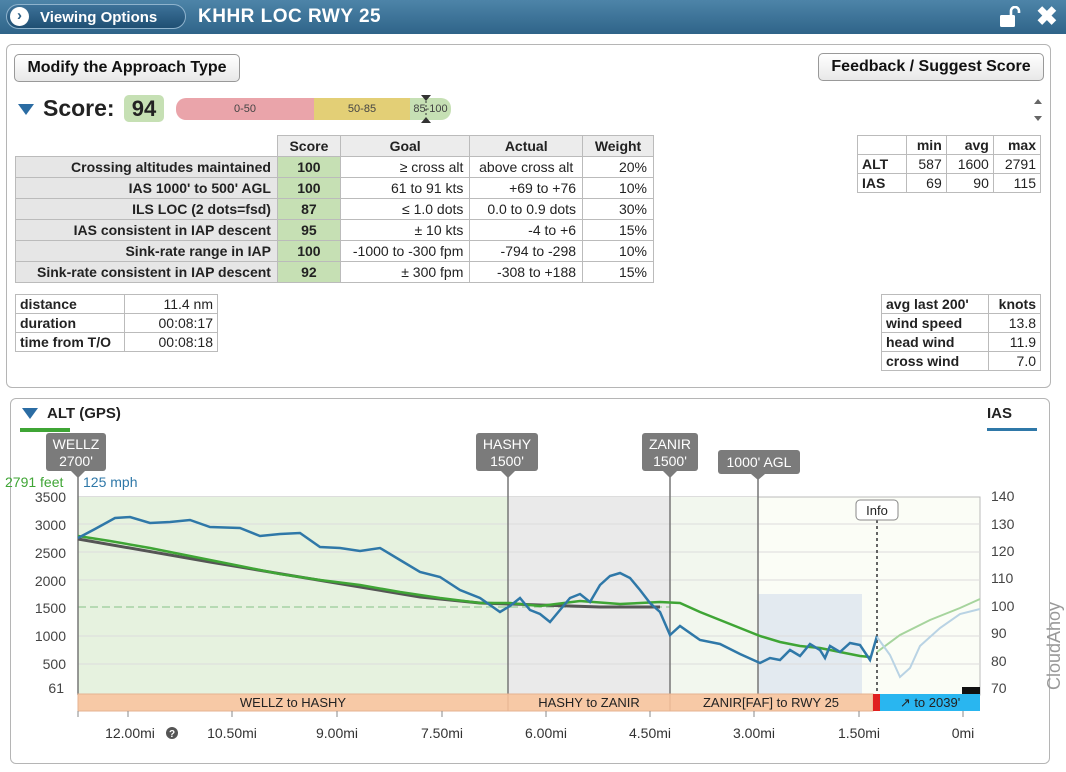 The width and height of the screenshot is (1066, 772). I want to click on table-row: IAS 69 90 115, so click(949, 183).